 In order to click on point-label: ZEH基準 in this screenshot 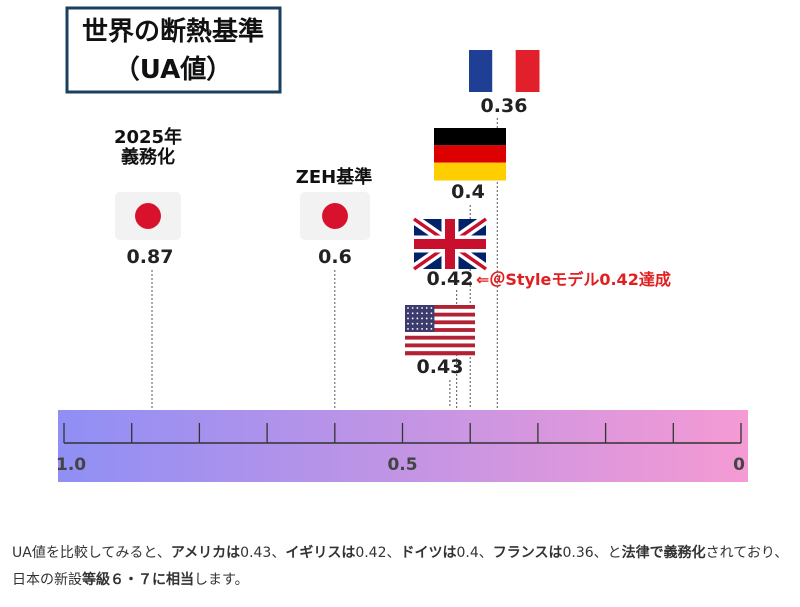, I will do `click(334, 177)`.